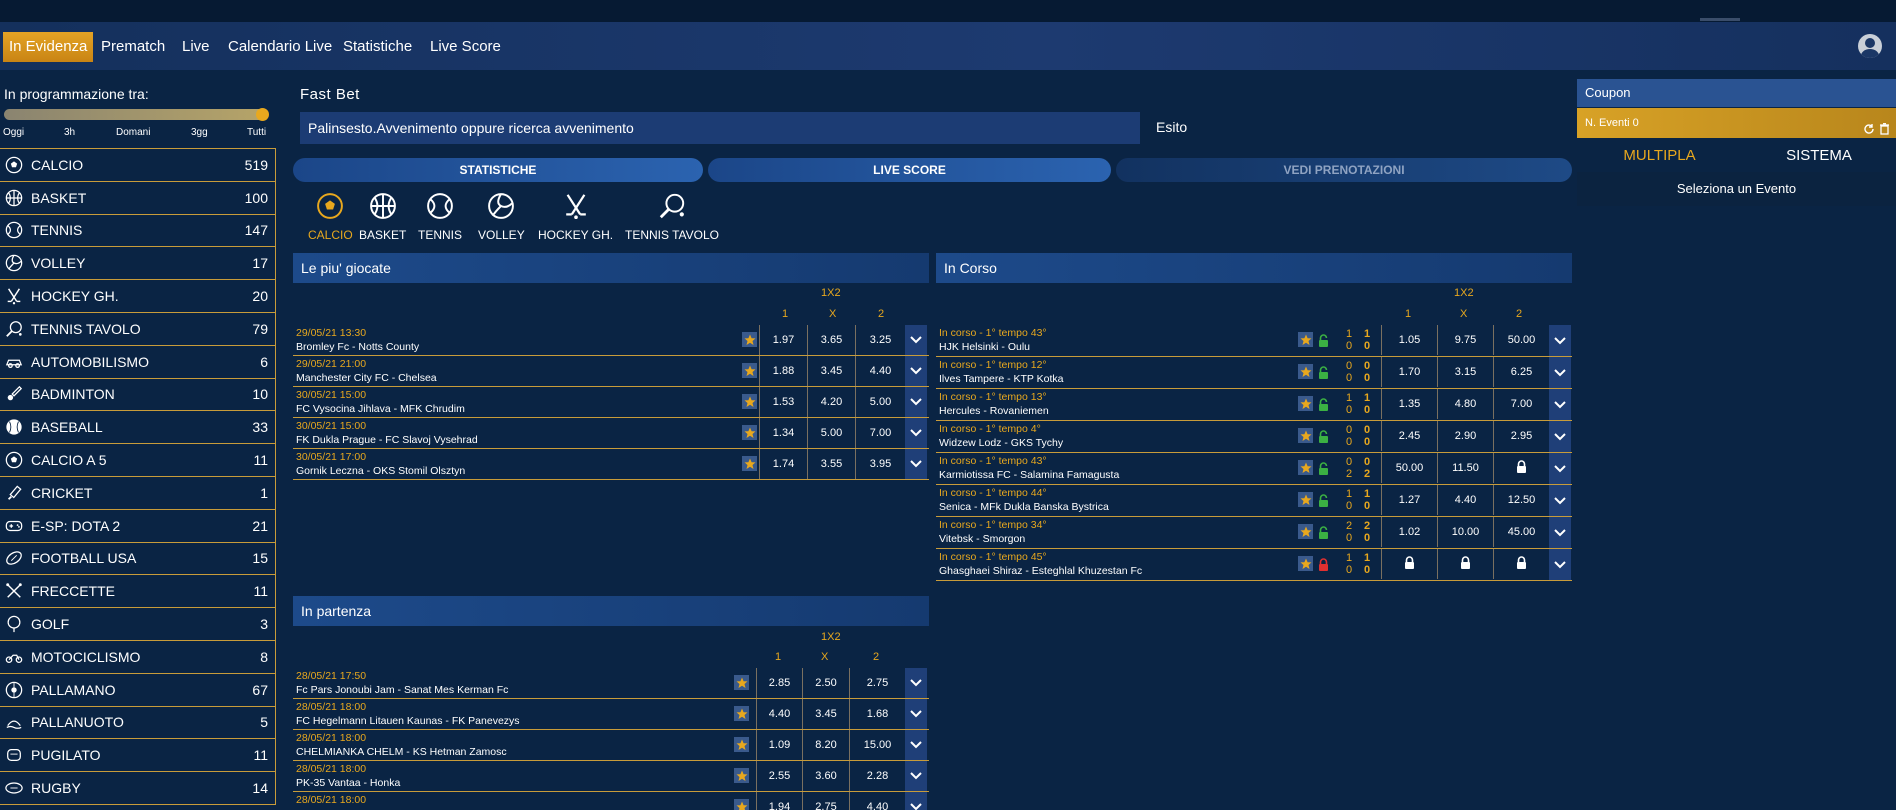 The height and width of the screenshot is (810, 1896). Describe the element at coordinates (498, 170) in the screenshot. I see `statistiche-button: STATISTICHE` at that location.